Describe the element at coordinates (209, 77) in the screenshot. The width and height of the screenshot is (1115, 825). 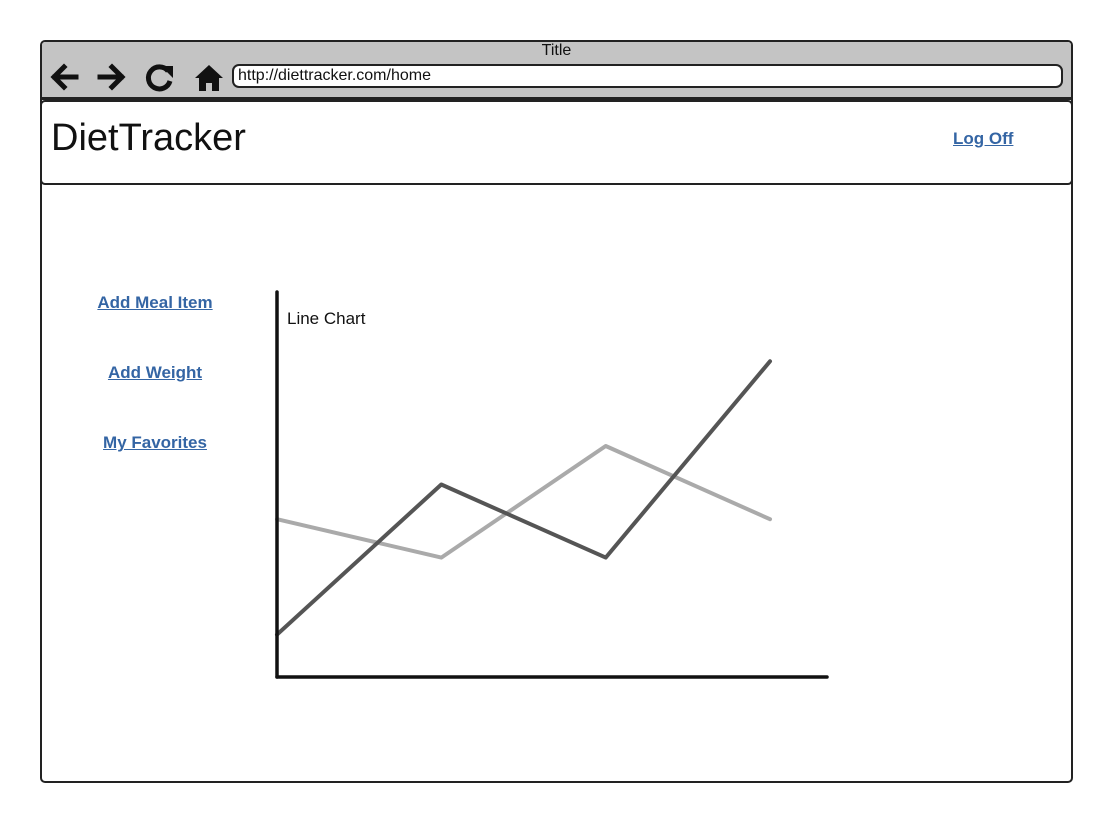
I see `home-icon` at that location.